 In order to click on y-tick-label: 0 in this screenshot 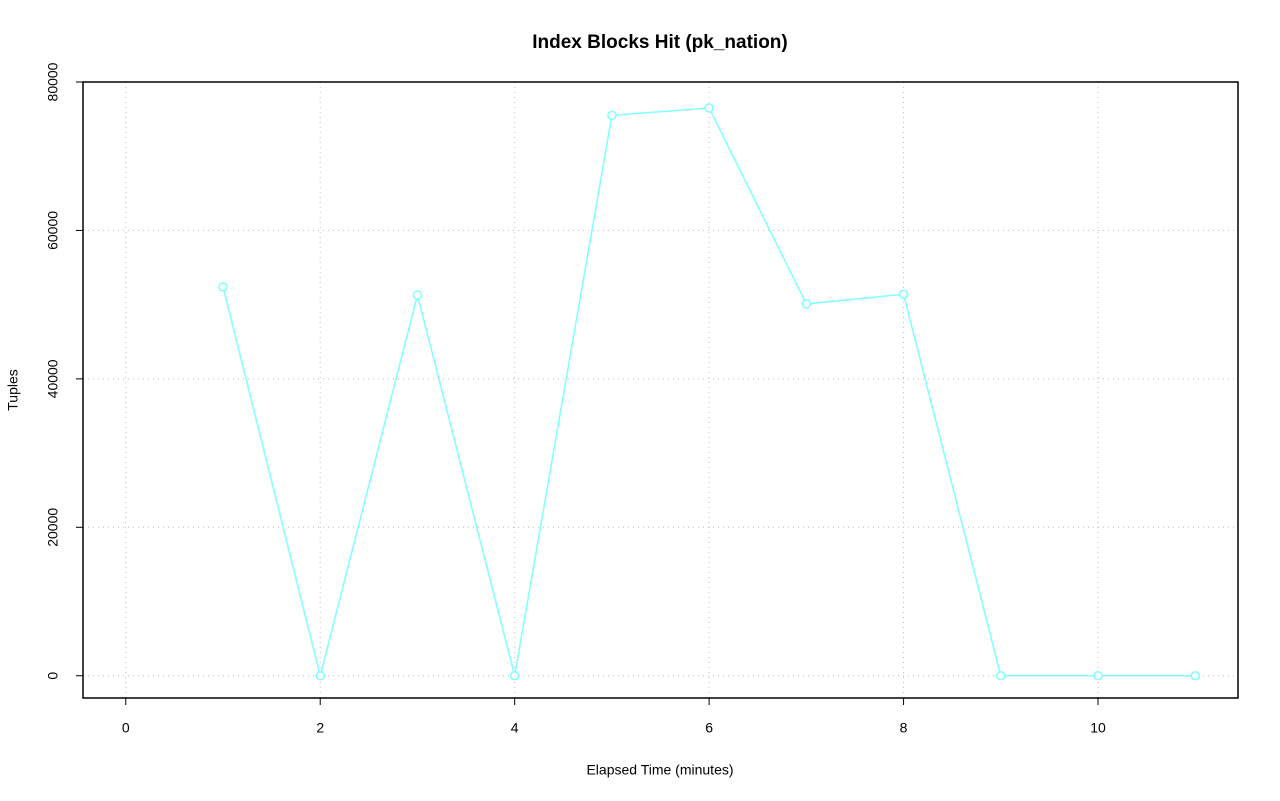, I will do `click(53, 676)`.